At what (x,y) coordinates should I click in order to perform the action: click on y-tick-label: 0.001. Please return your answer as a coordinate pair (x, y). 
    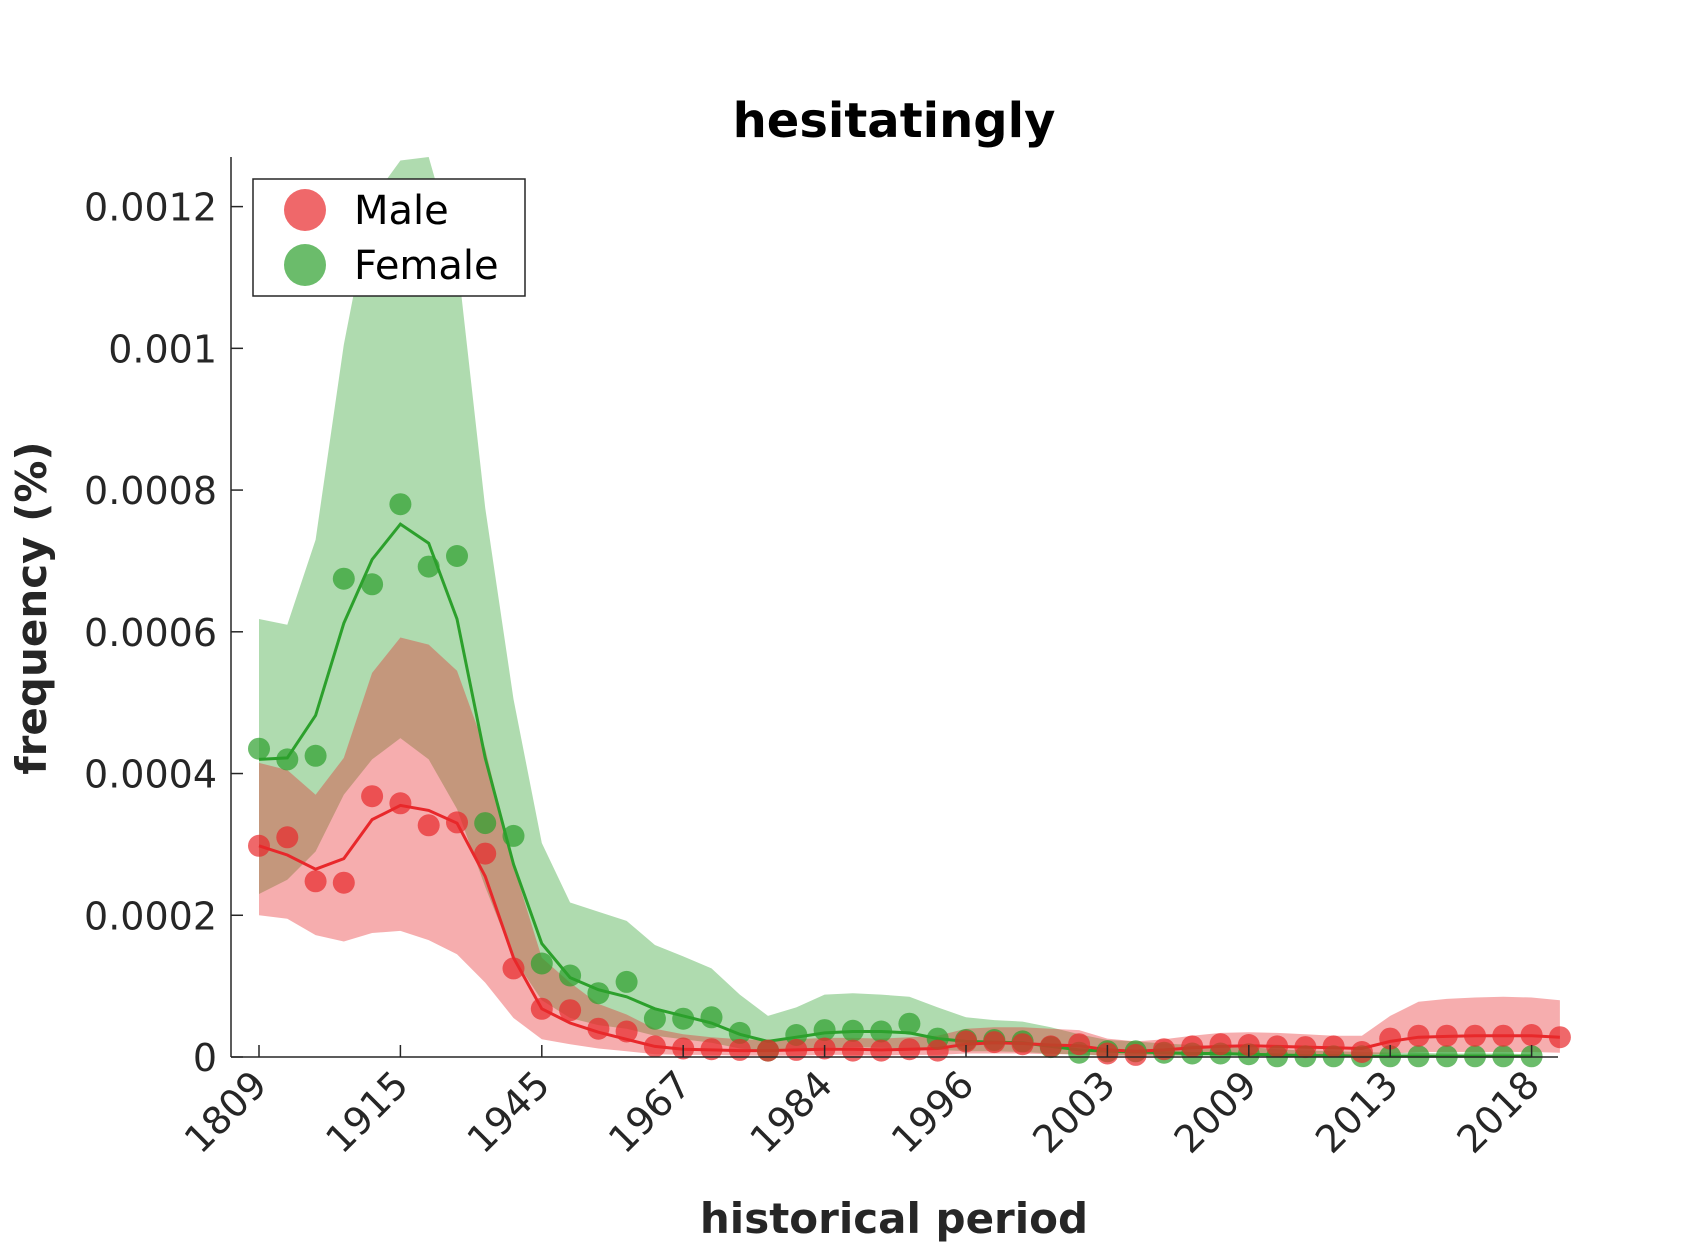
    Looking at the image, I should click on (162, 349).